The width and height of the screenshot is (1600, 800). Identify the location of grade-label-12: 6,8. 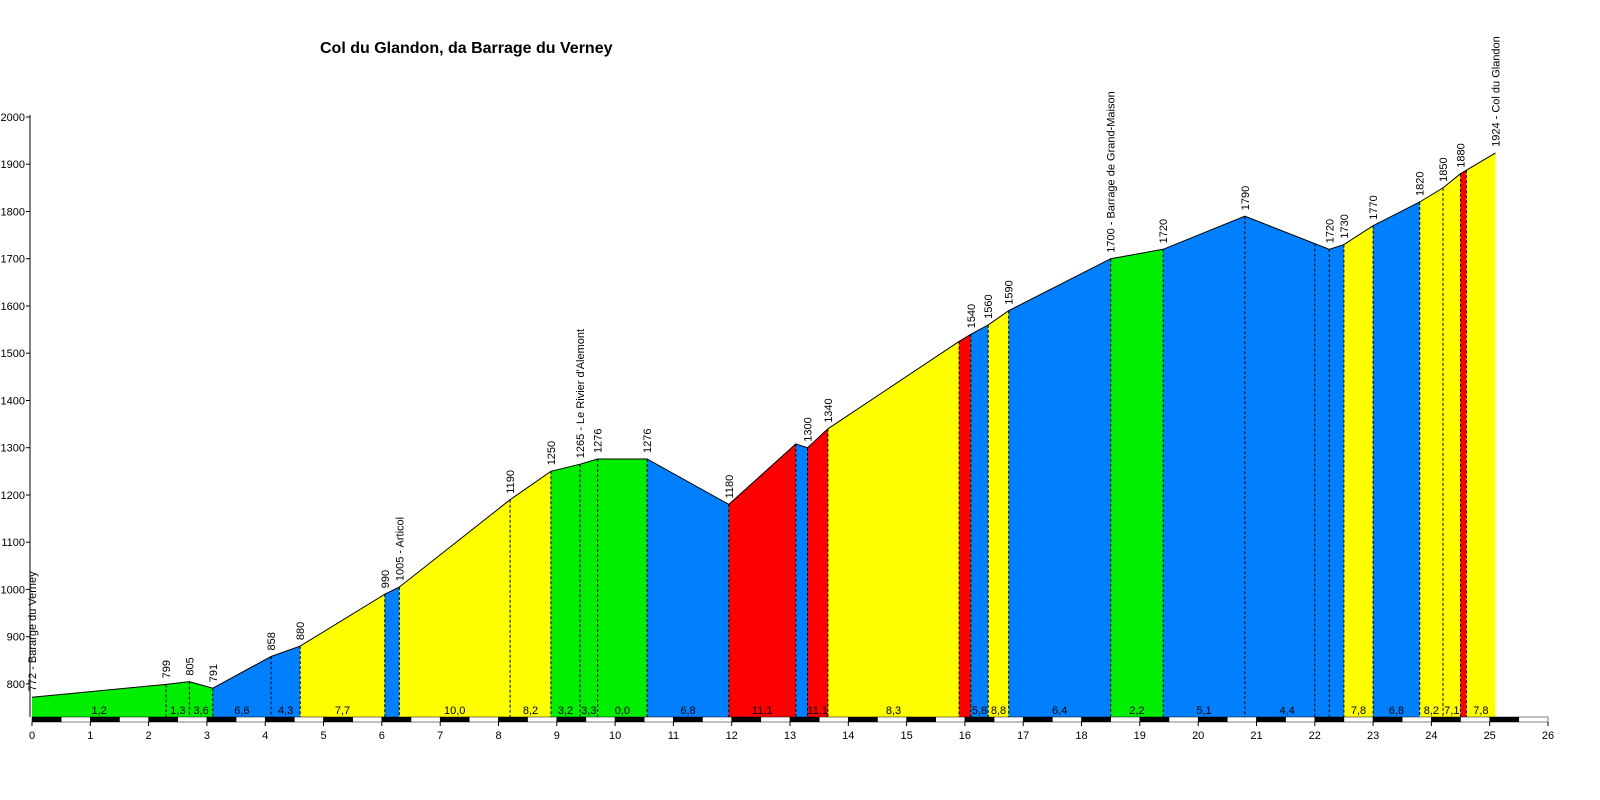
(687, 711).